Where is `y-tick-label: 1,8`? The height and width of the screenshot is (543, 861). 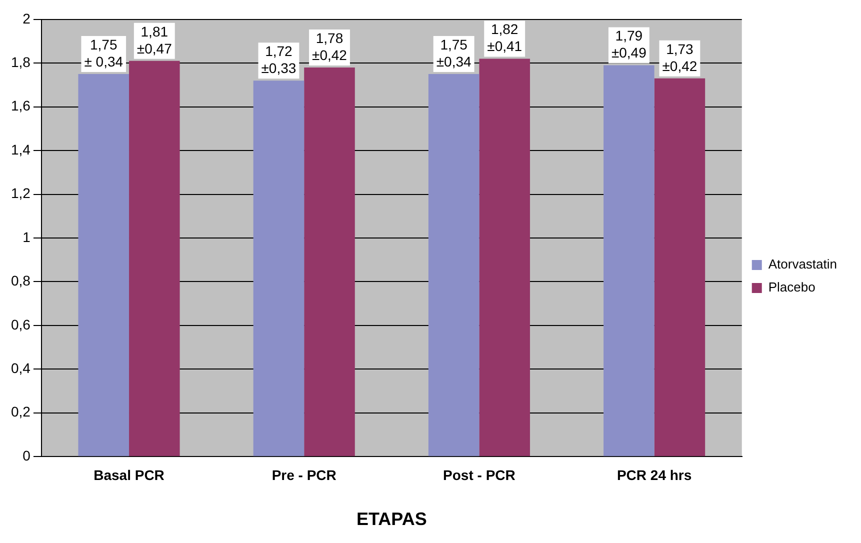
y-tick-label: 1,8 is located at coordinates (20, 62).